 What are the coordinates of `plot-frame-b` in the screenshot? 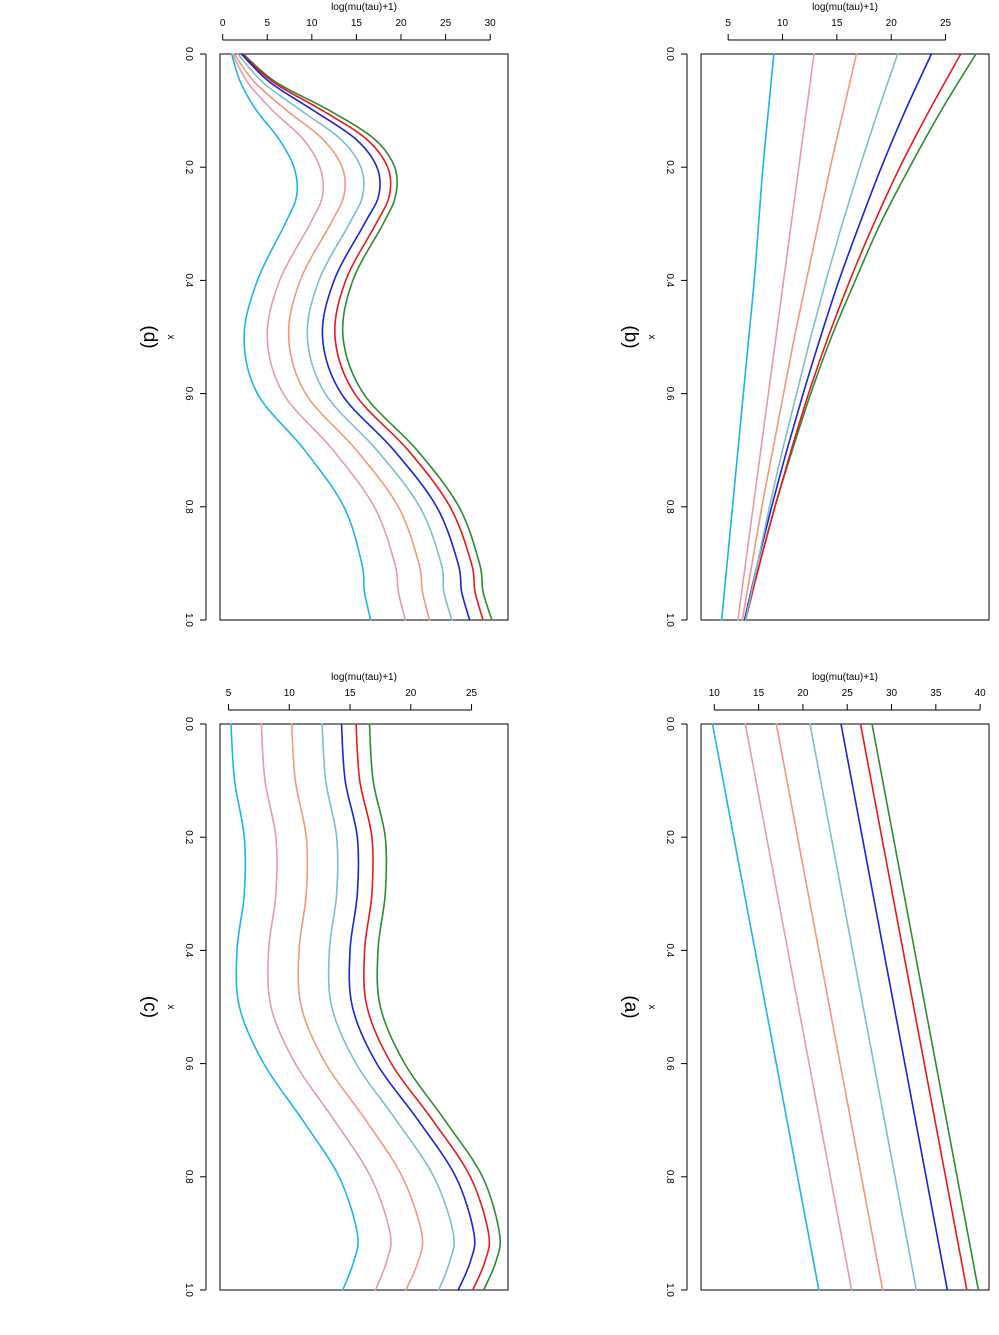 It's located at (845, 337).